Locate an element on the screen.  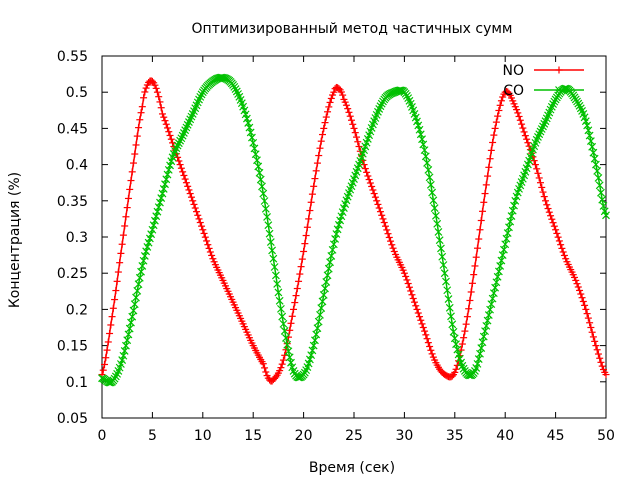
y-tick-label: 0.35 is located at coordinates (72, 202).